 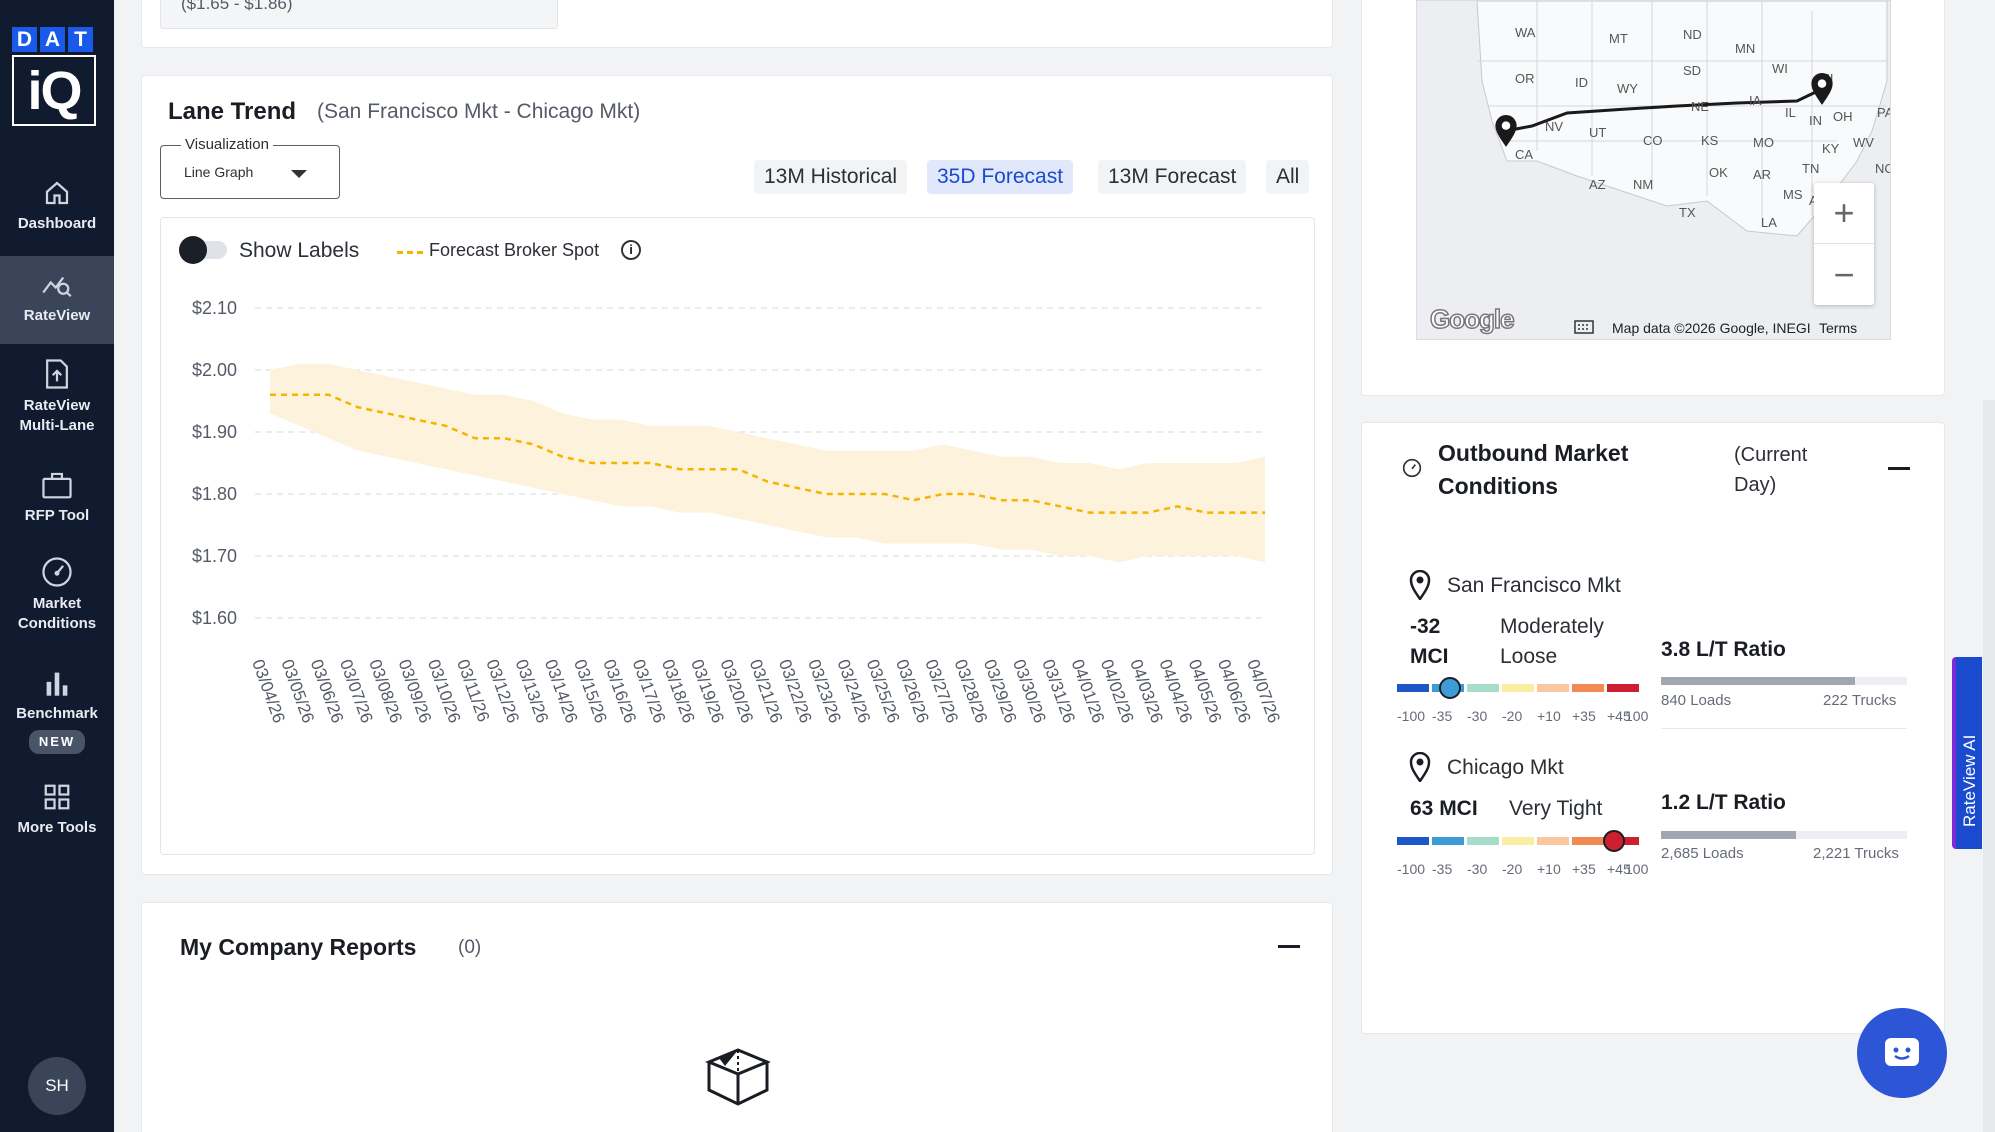 I want to click on range-35d-forecast-button: 35D Forecast, so click(x=1000, y=177).